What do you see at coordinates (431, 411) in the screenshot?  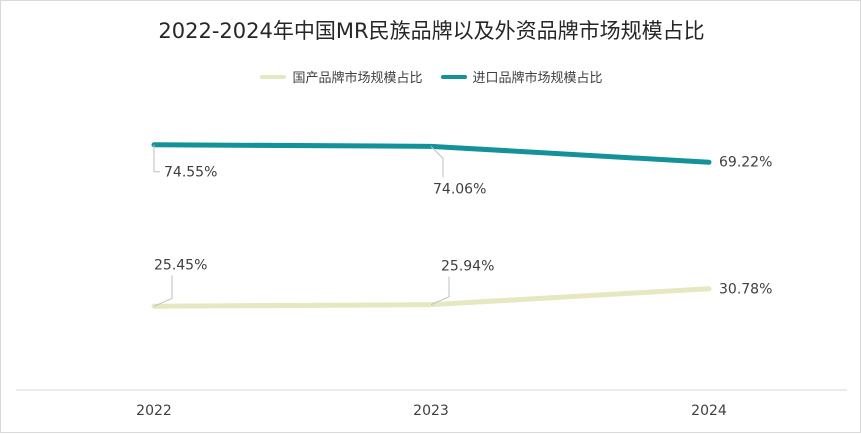 I see `x-tick-label-2023: 2023` at bounding box center [431, 411].